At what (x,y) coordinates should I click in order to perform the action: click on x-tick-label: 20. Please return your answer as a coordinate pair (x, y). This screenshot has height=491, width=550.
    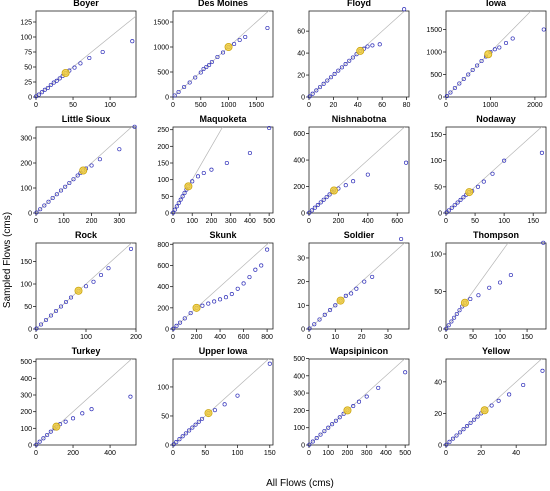
    Looking at the image, I should click on (481, 453).